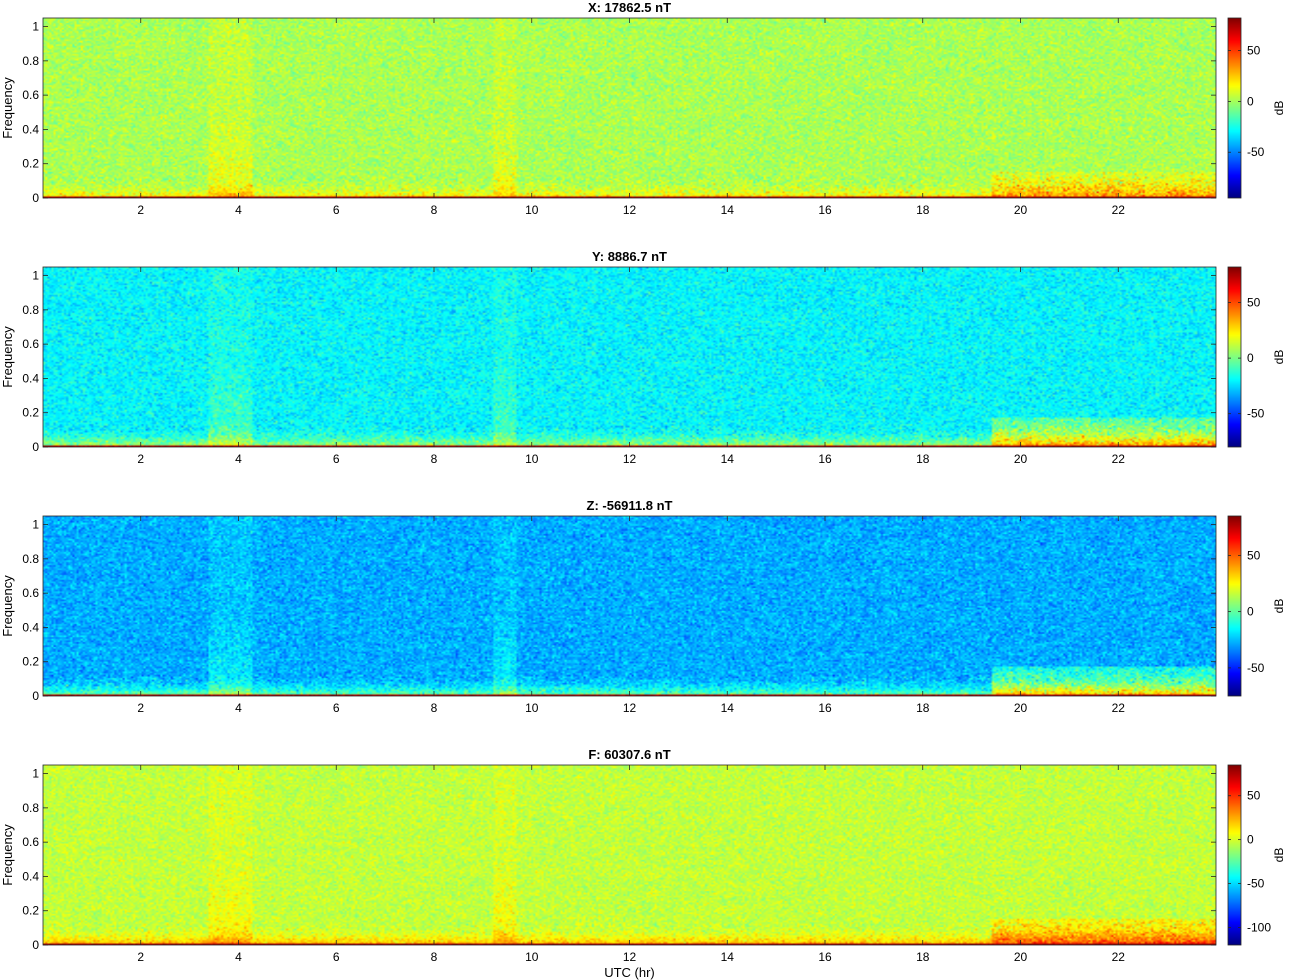 The width and height of the screenshot is (1305, 980). I want to click on panel-title: Z: -56911.8 nT, so click(630, 505).